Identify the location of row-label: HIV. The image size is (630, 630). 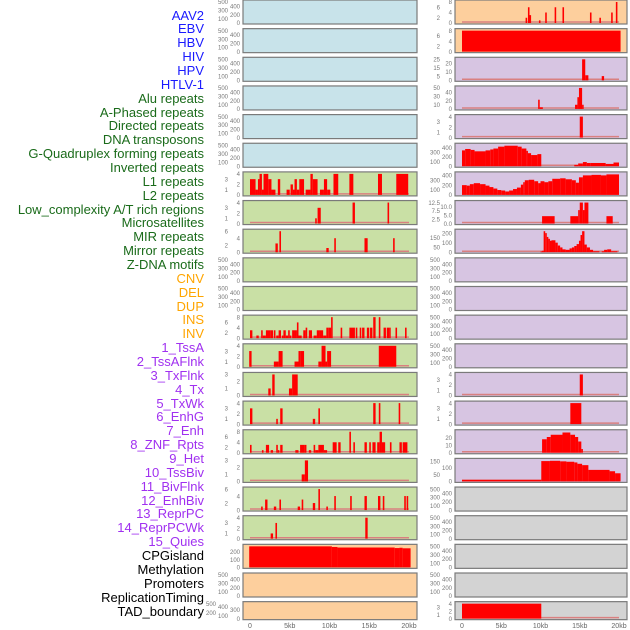
(193, 57).